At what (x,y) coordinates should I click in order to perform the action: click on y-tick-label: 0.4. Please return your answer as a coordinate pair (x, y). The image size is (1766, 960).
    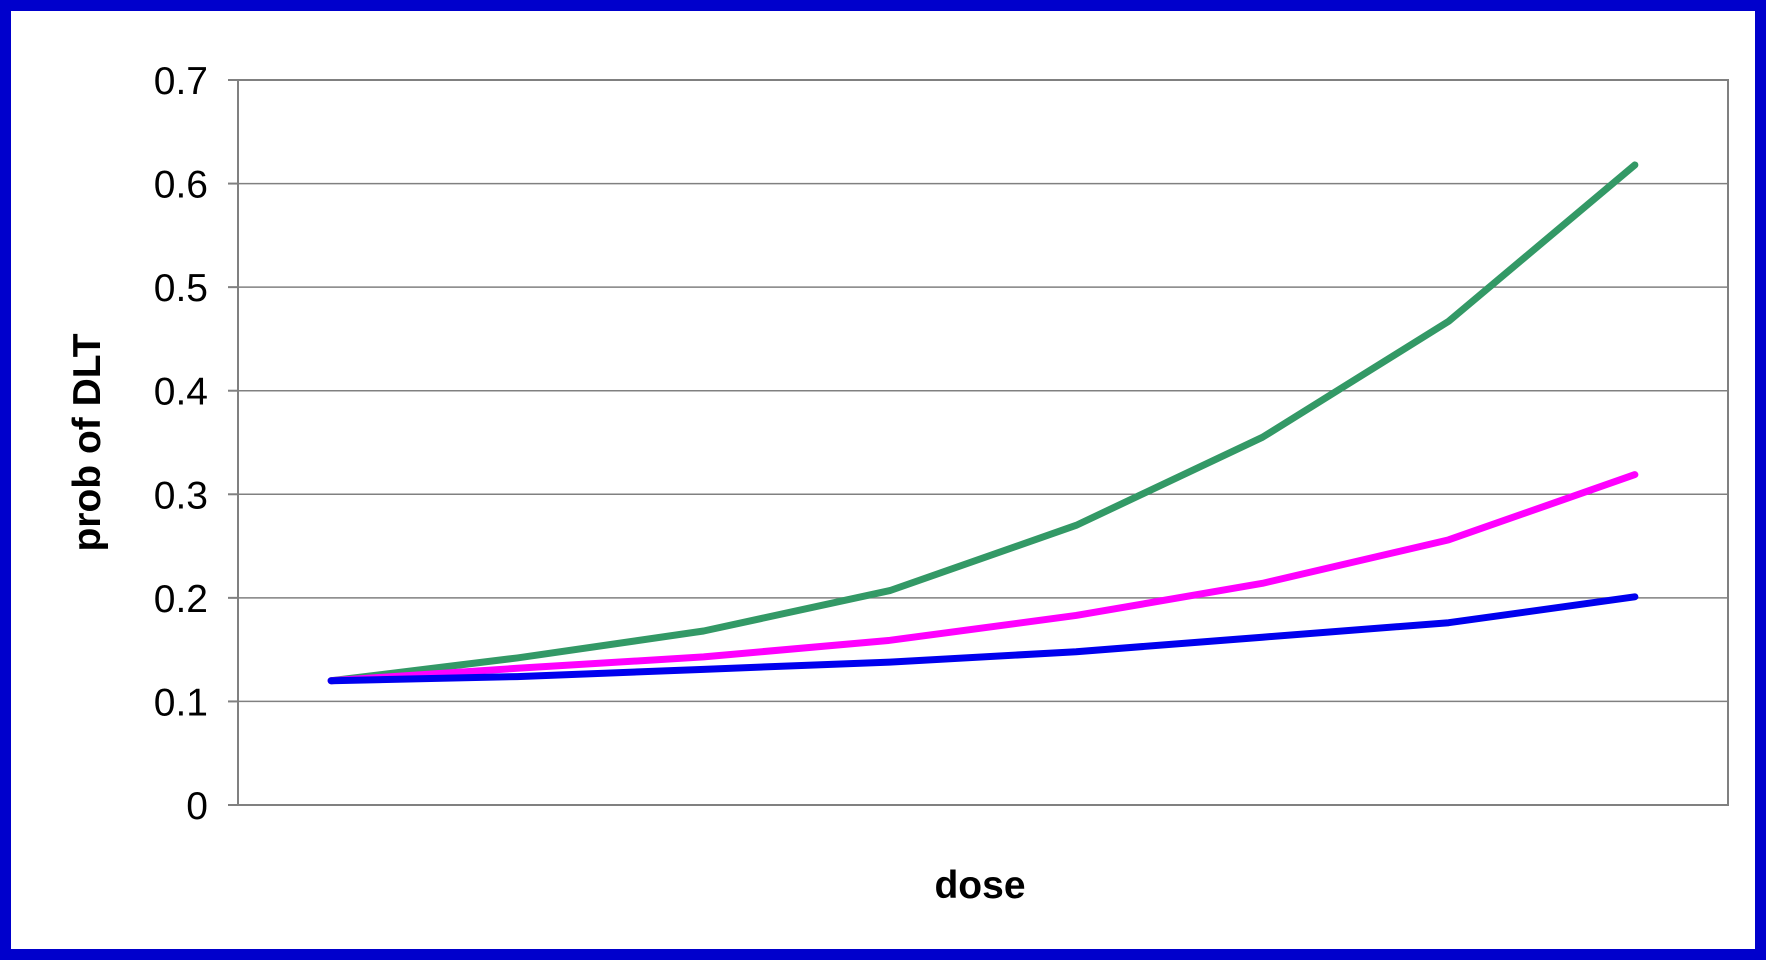
    Looking at the image, I should click on (181, 392).